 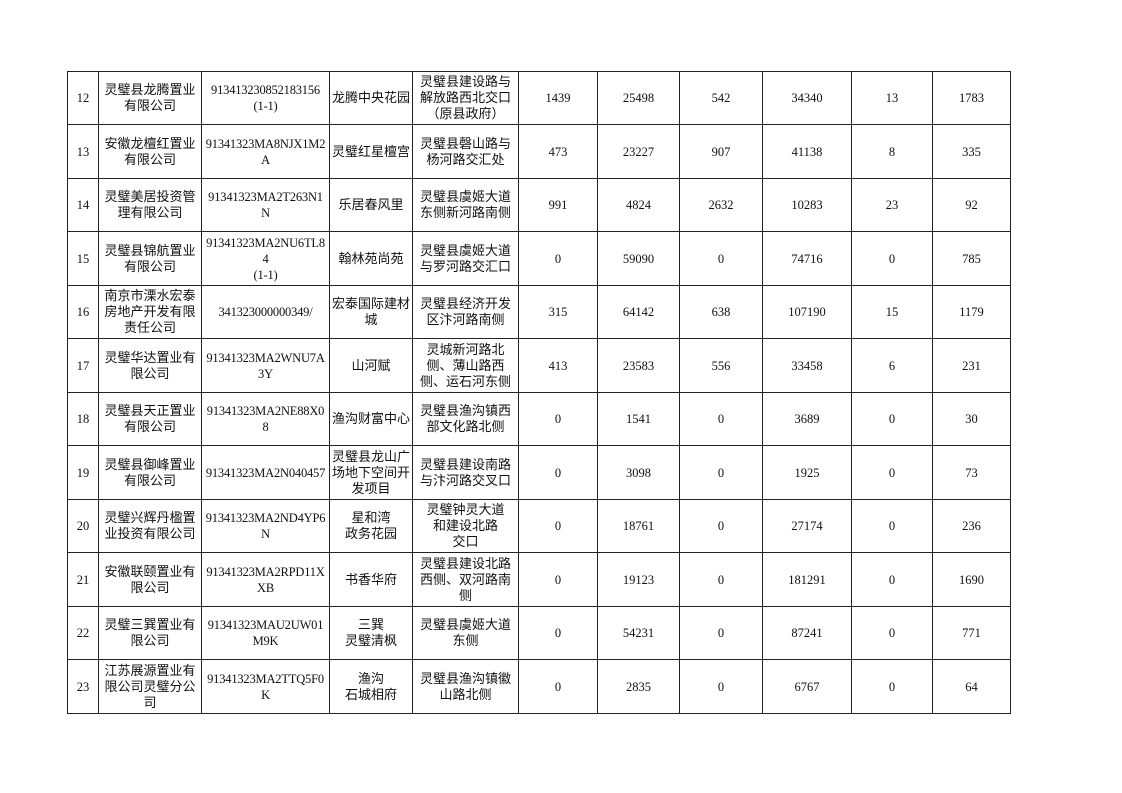 I want to click on row-number-cell: 19, so click(x=83, y=472).